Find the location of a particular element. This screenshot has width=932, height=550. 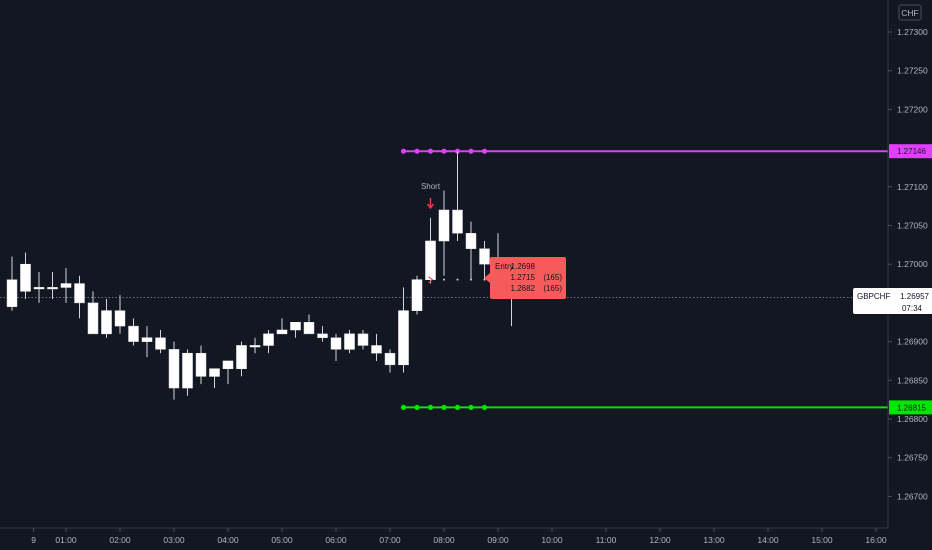

currency-label: CHF is located at coordinates (909, 13).